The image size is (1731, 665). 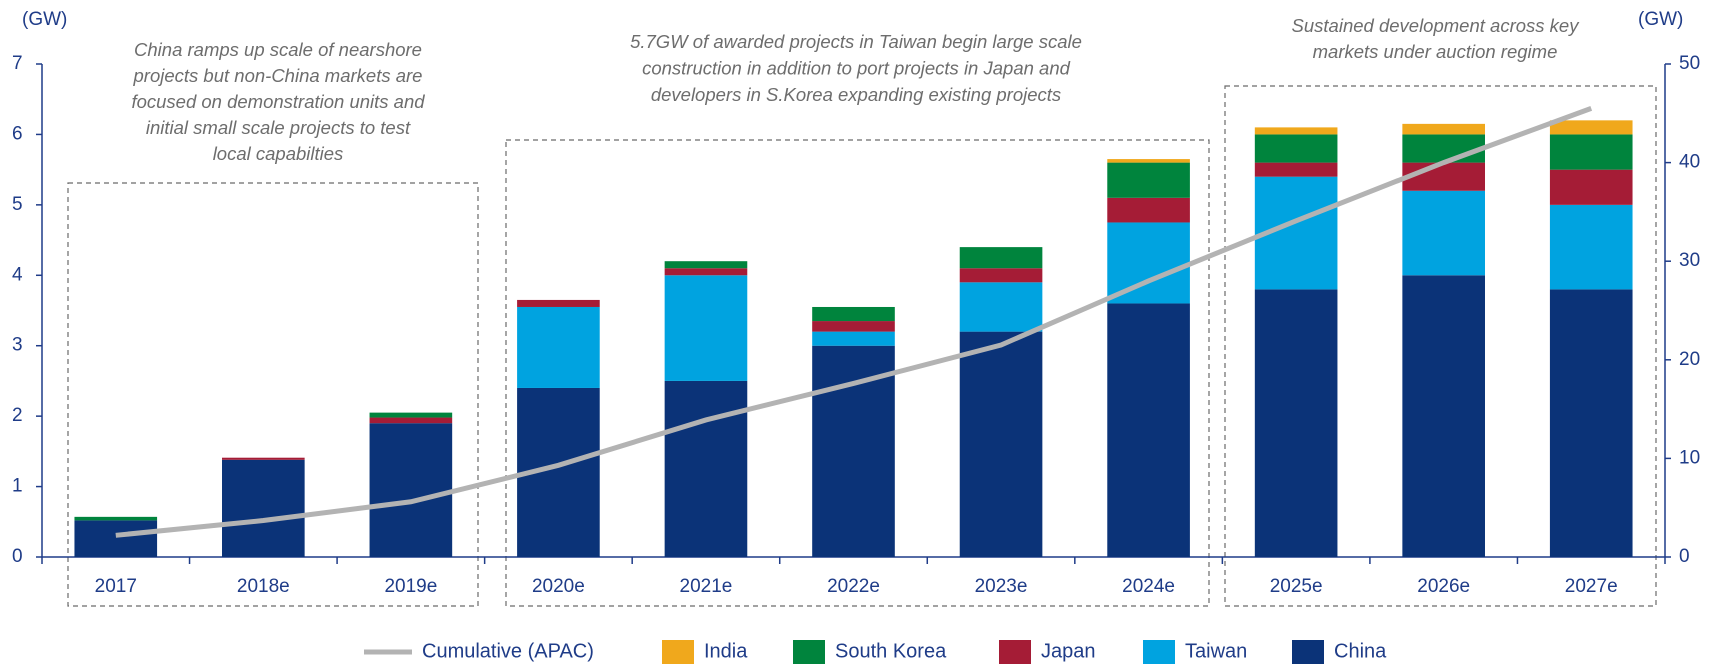 I want to click on y2-tick-label: 10, so click(x=1689, y=457).